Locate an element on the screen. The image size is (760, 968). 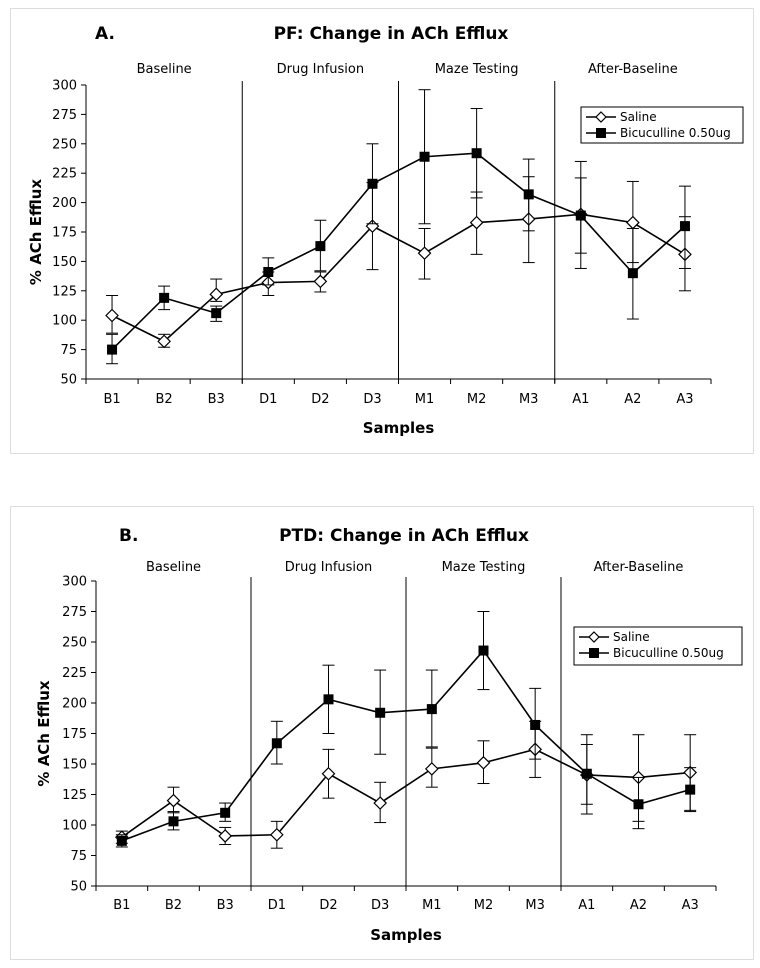
y-tick-label: 200 is located at coordinates (64, 203).